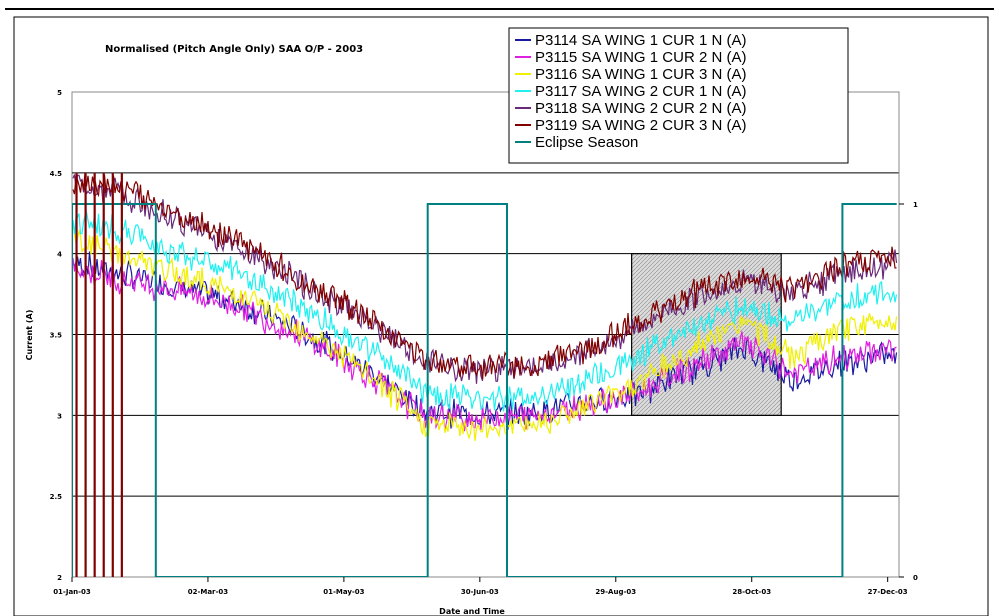 The height and width of the screenshot is (616, 999). Describe the element at coordinates (59, 578) in the screenshot. I see `y-tick-label: 2` at that location.